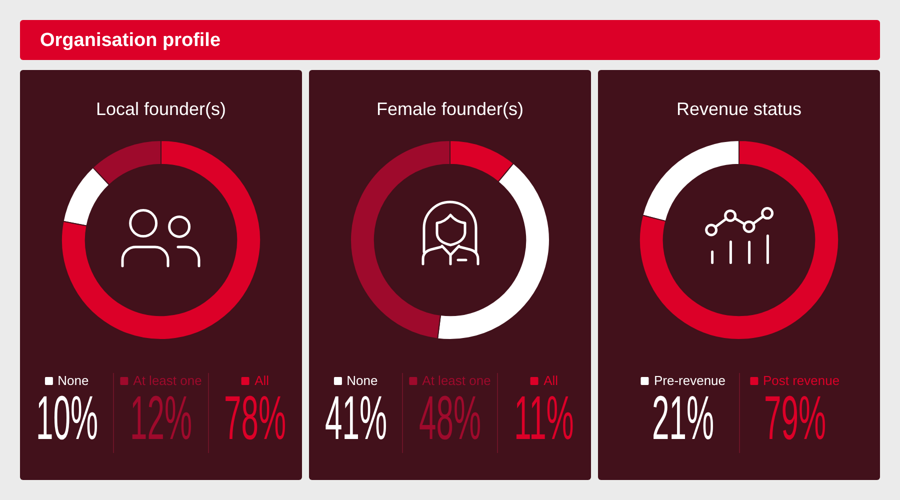 The image size is (900, 500). What do you see at coordinates (130, 40) in the screenshot?
I see `text: Organisation profile` at bounding box center [130, 40].